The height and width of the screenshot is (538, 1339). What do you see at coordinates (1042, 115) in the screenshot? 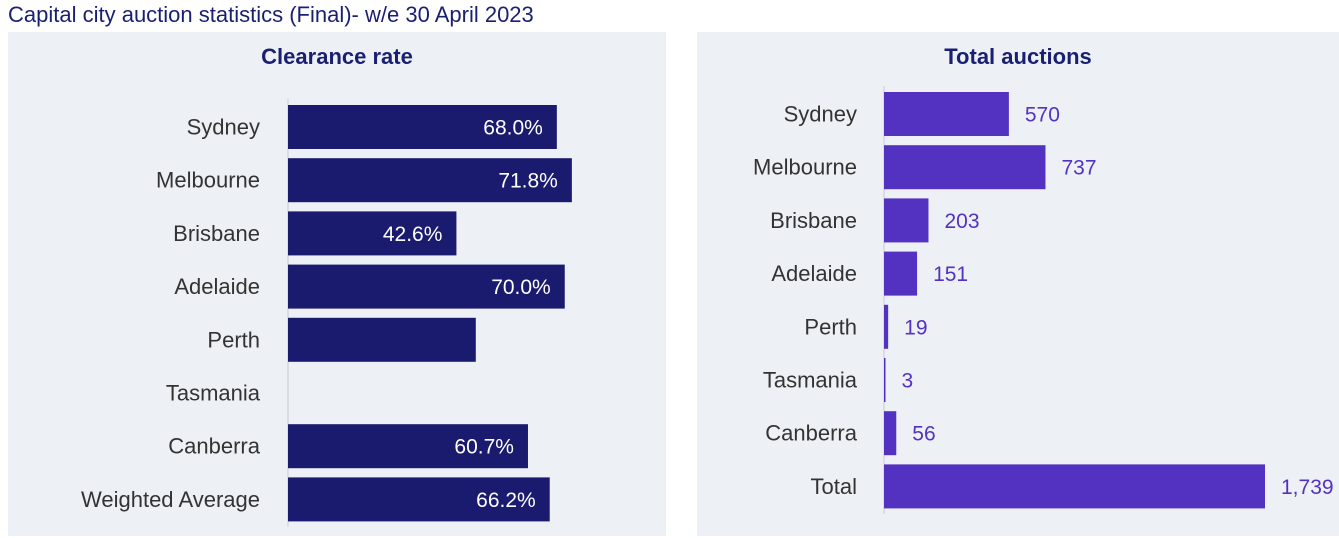
I see `value-label-sydney: 570` at bounding box center [1042, 115].